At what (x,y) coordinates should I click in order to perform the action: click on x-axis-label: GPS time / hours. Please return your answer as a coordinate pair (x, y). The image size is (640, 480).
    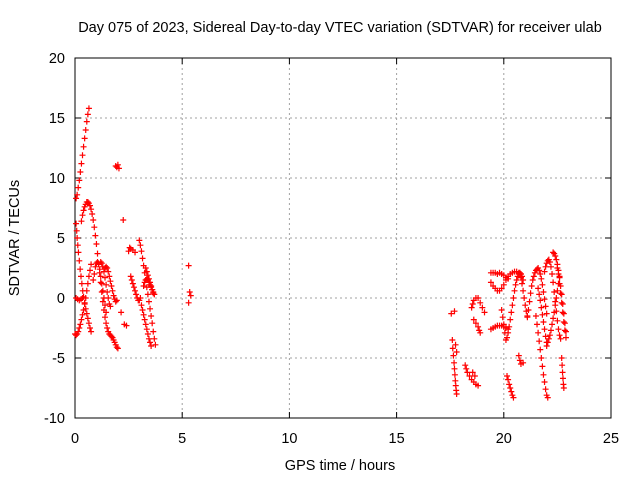
    Looking at the image, I should click on (340, 466).